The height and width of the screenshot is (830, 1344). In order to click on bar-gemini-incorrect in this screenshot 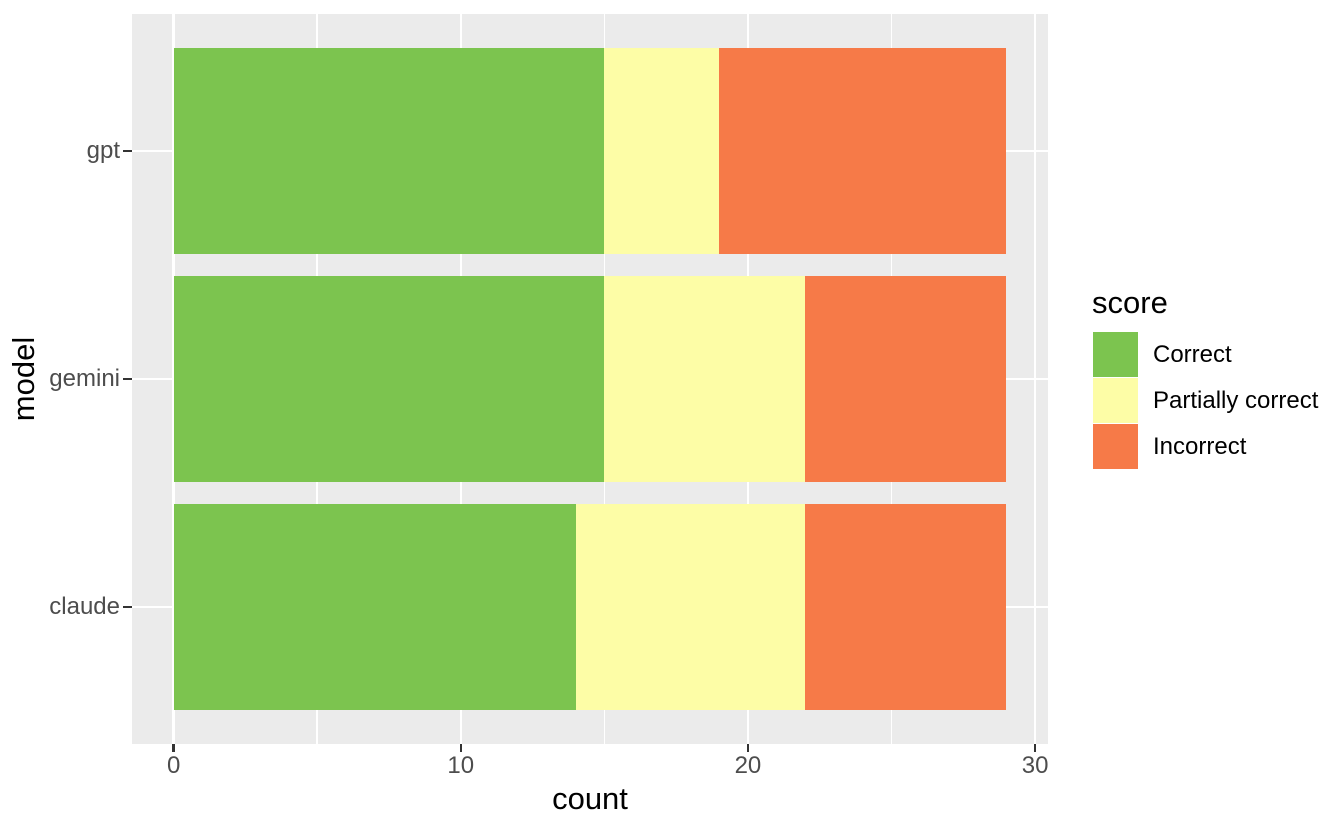, I will do `click(906, 379)`.